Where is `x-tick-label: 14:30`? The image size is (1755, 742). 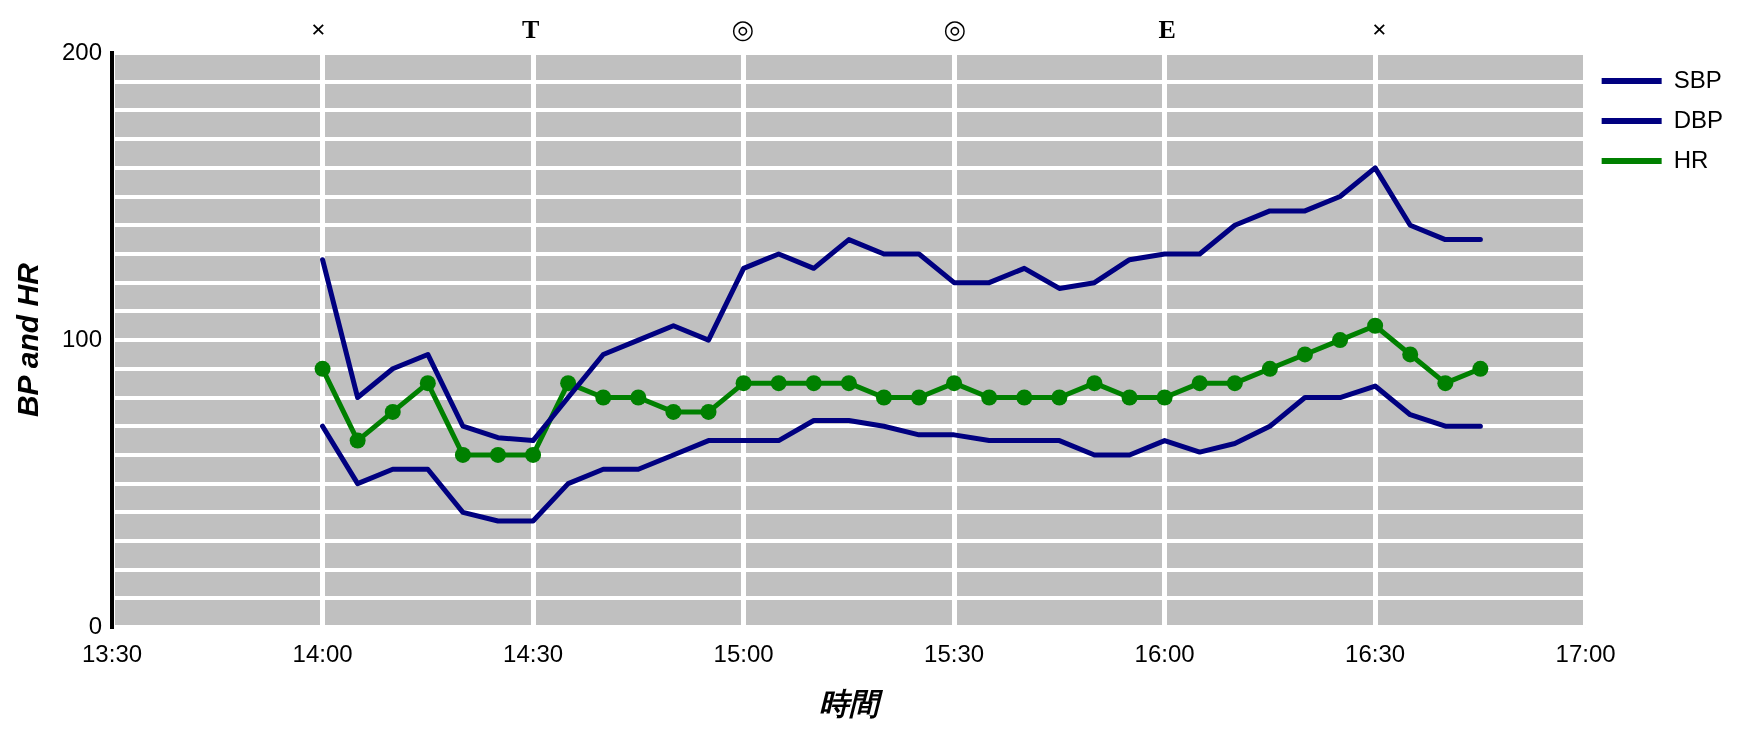 x-tick-label: 14:30 is located at coordinates (533, 654).